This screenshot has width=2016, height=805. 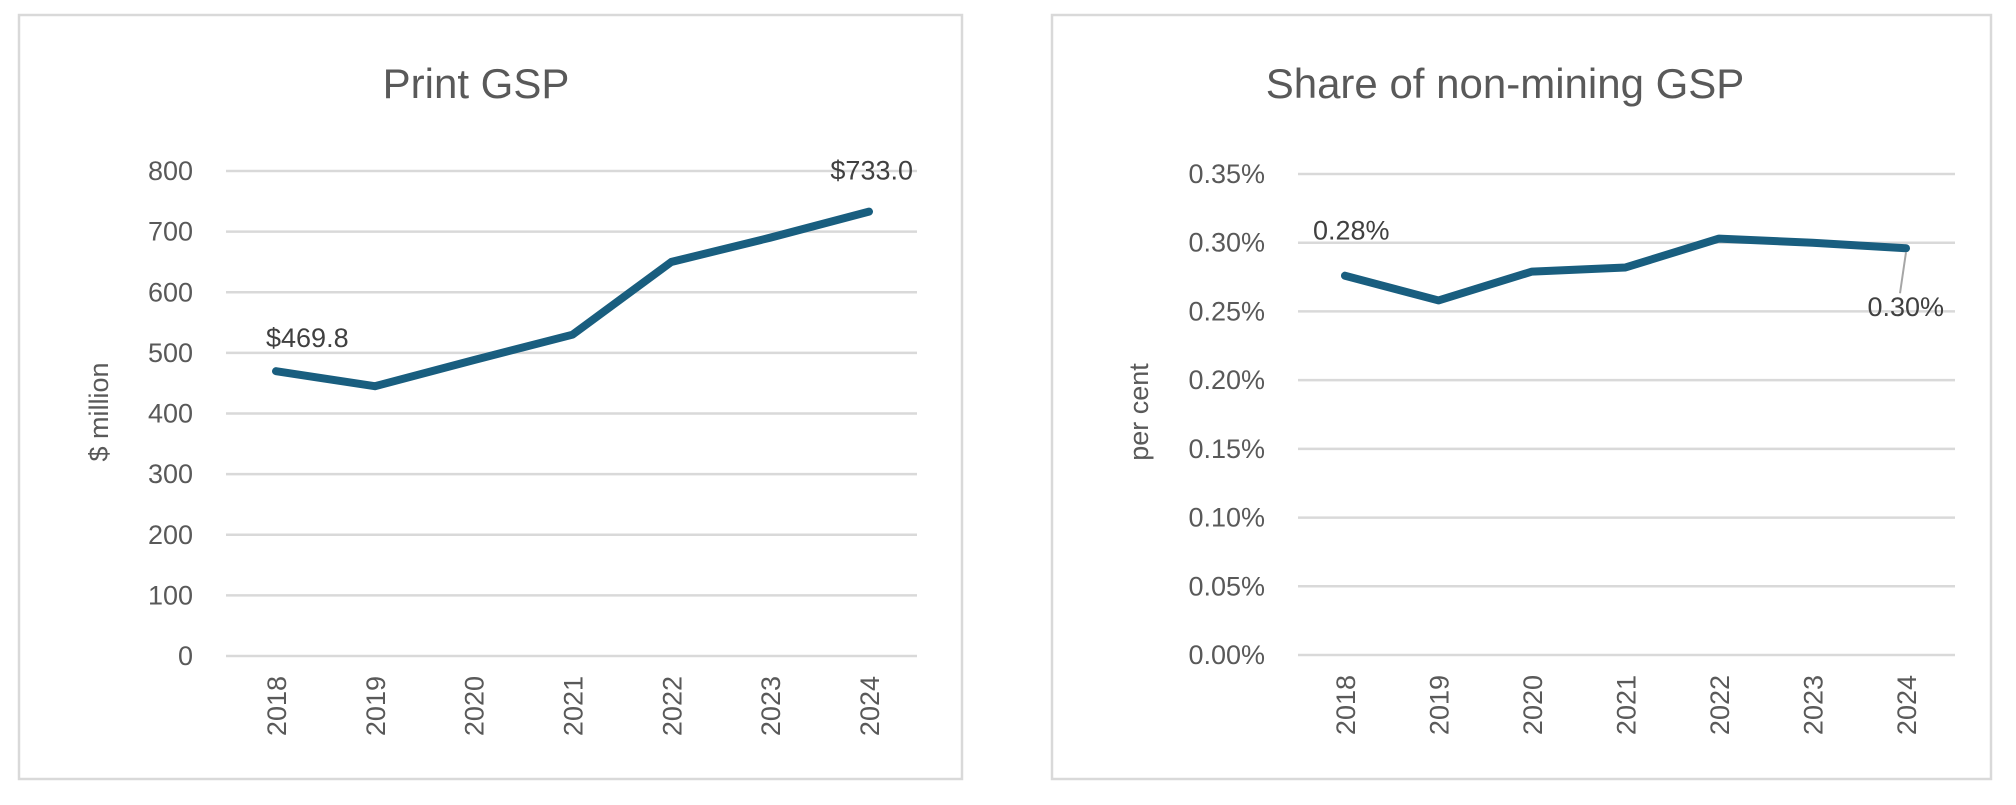 What do you see at coordinates (99, 411) in the screenshot?
I see `y-axis-label: $ million` at bounding box center [99, 411].